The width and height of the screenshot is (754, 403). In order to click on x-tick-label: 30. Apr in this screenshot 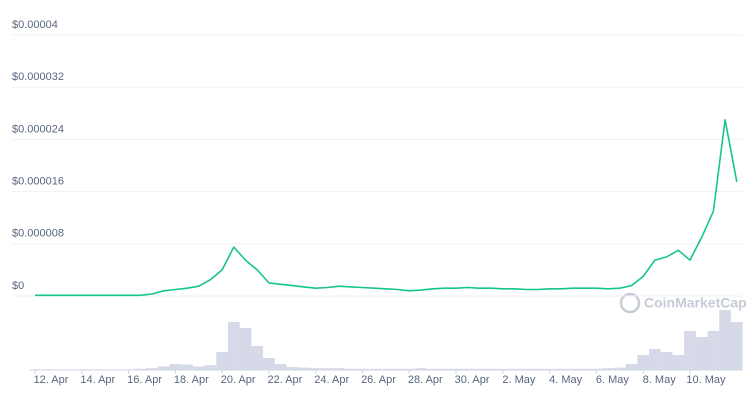, I will do `click(472, 380)`.